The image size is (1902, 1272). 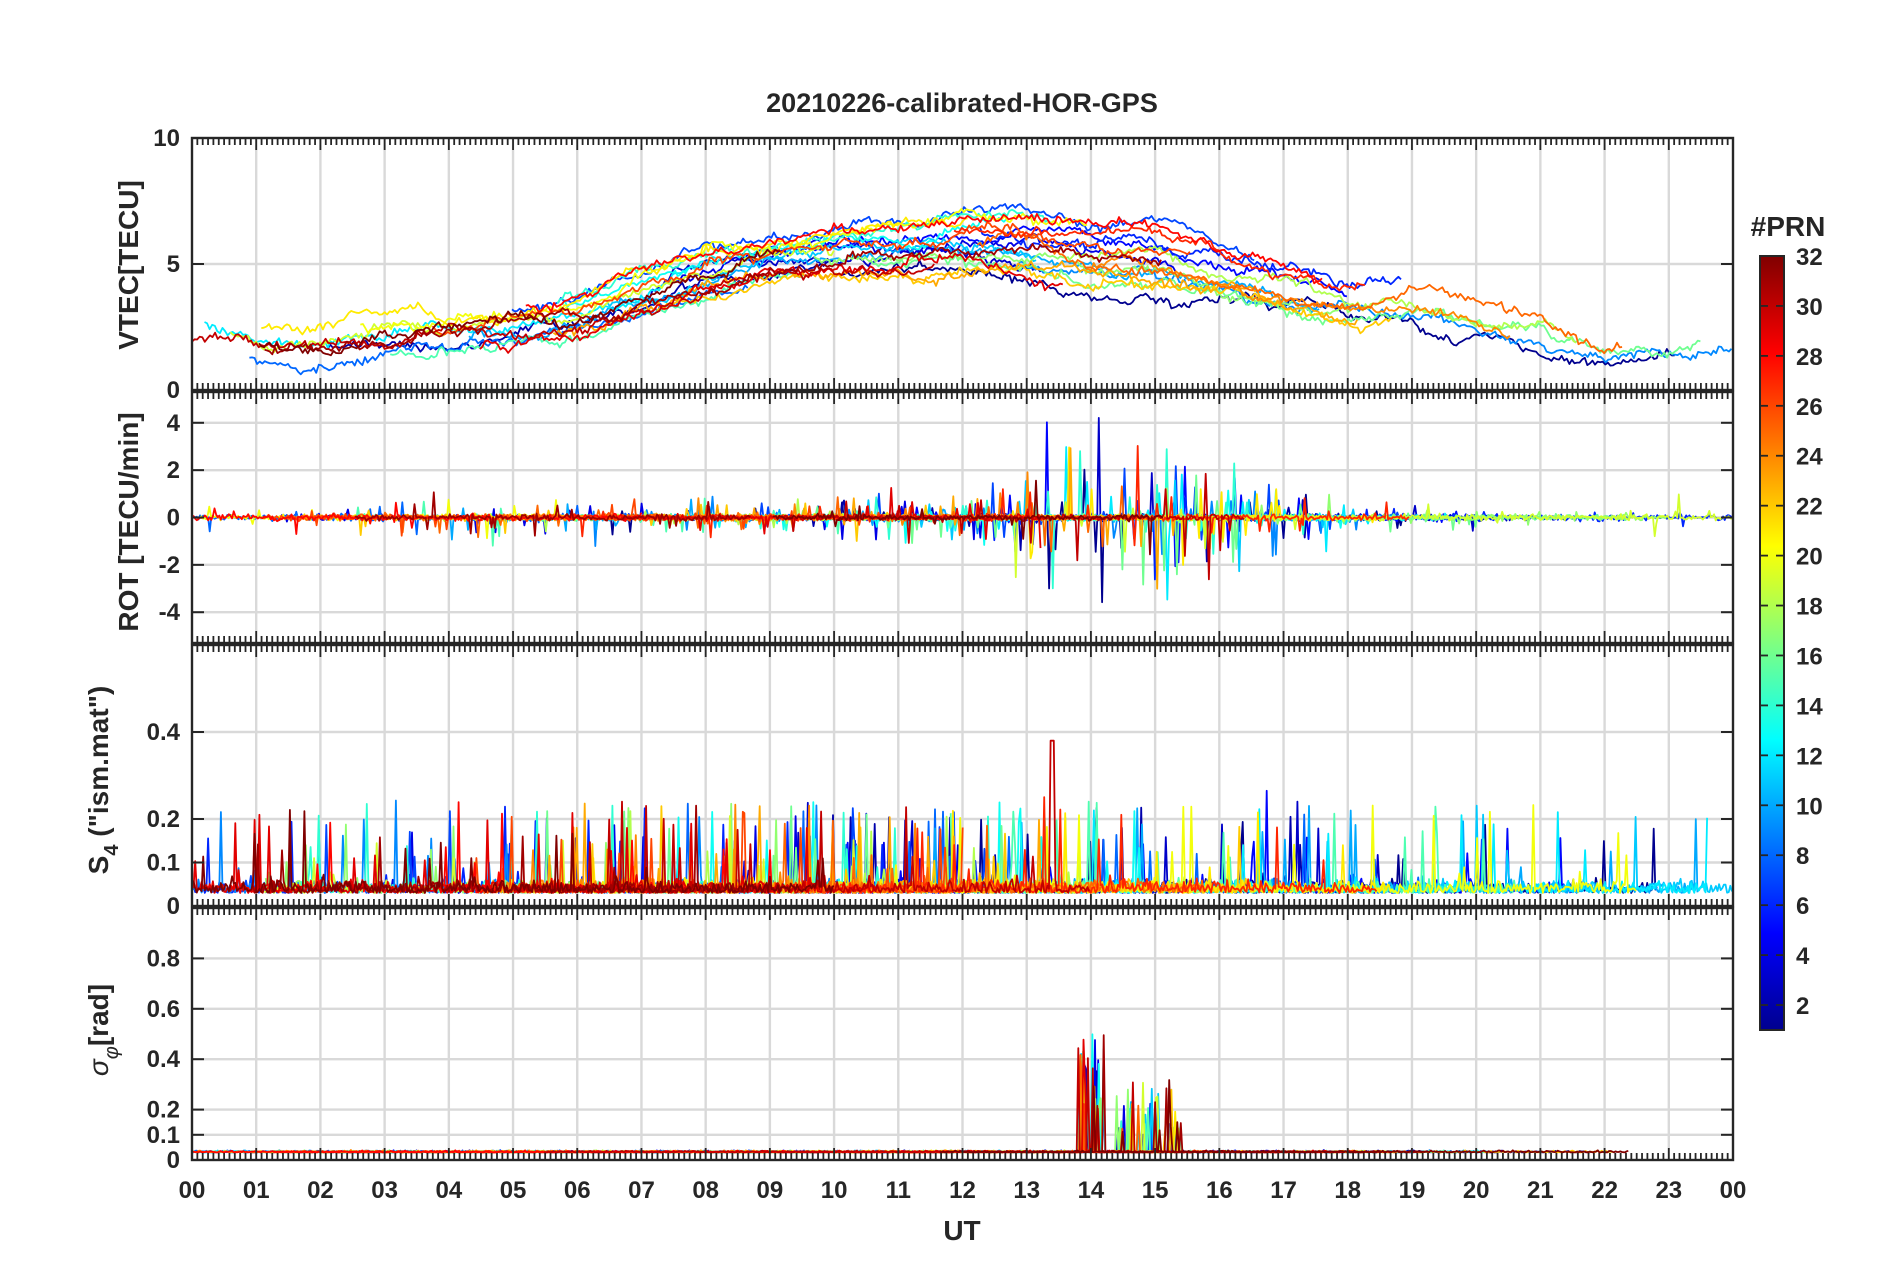 What do you see at coordinates (1809, 557) in the screenshot?
I see `colorbar-tick-label: 20` at bounding box center [1809, 557].